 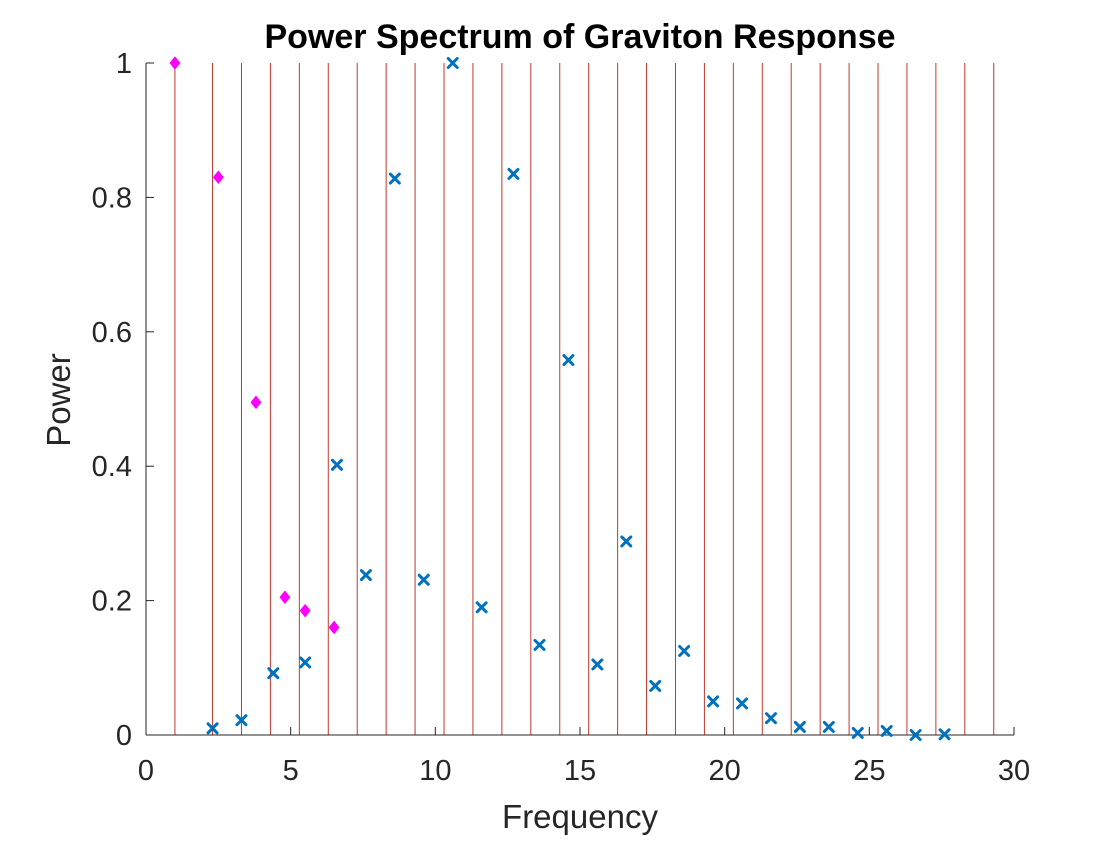 What do you see at coordinates (112, 198) in the screenshot?
I see `y-tick-label: 0.8` at bounding box center [112, 198].